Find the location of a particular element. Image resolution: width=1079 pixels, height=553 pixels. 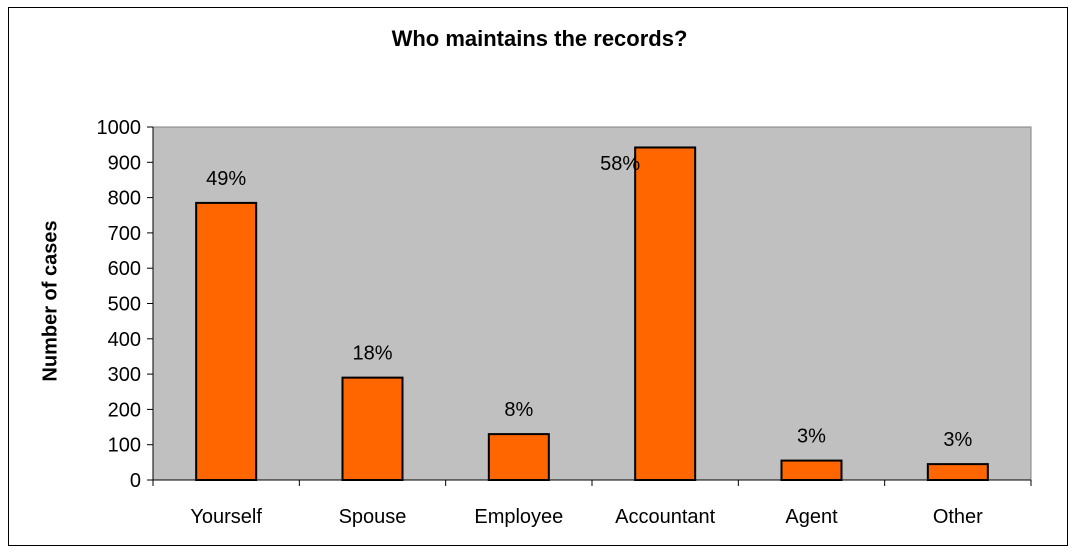

x-tick-label: Other is located at coordinates (958, 517).